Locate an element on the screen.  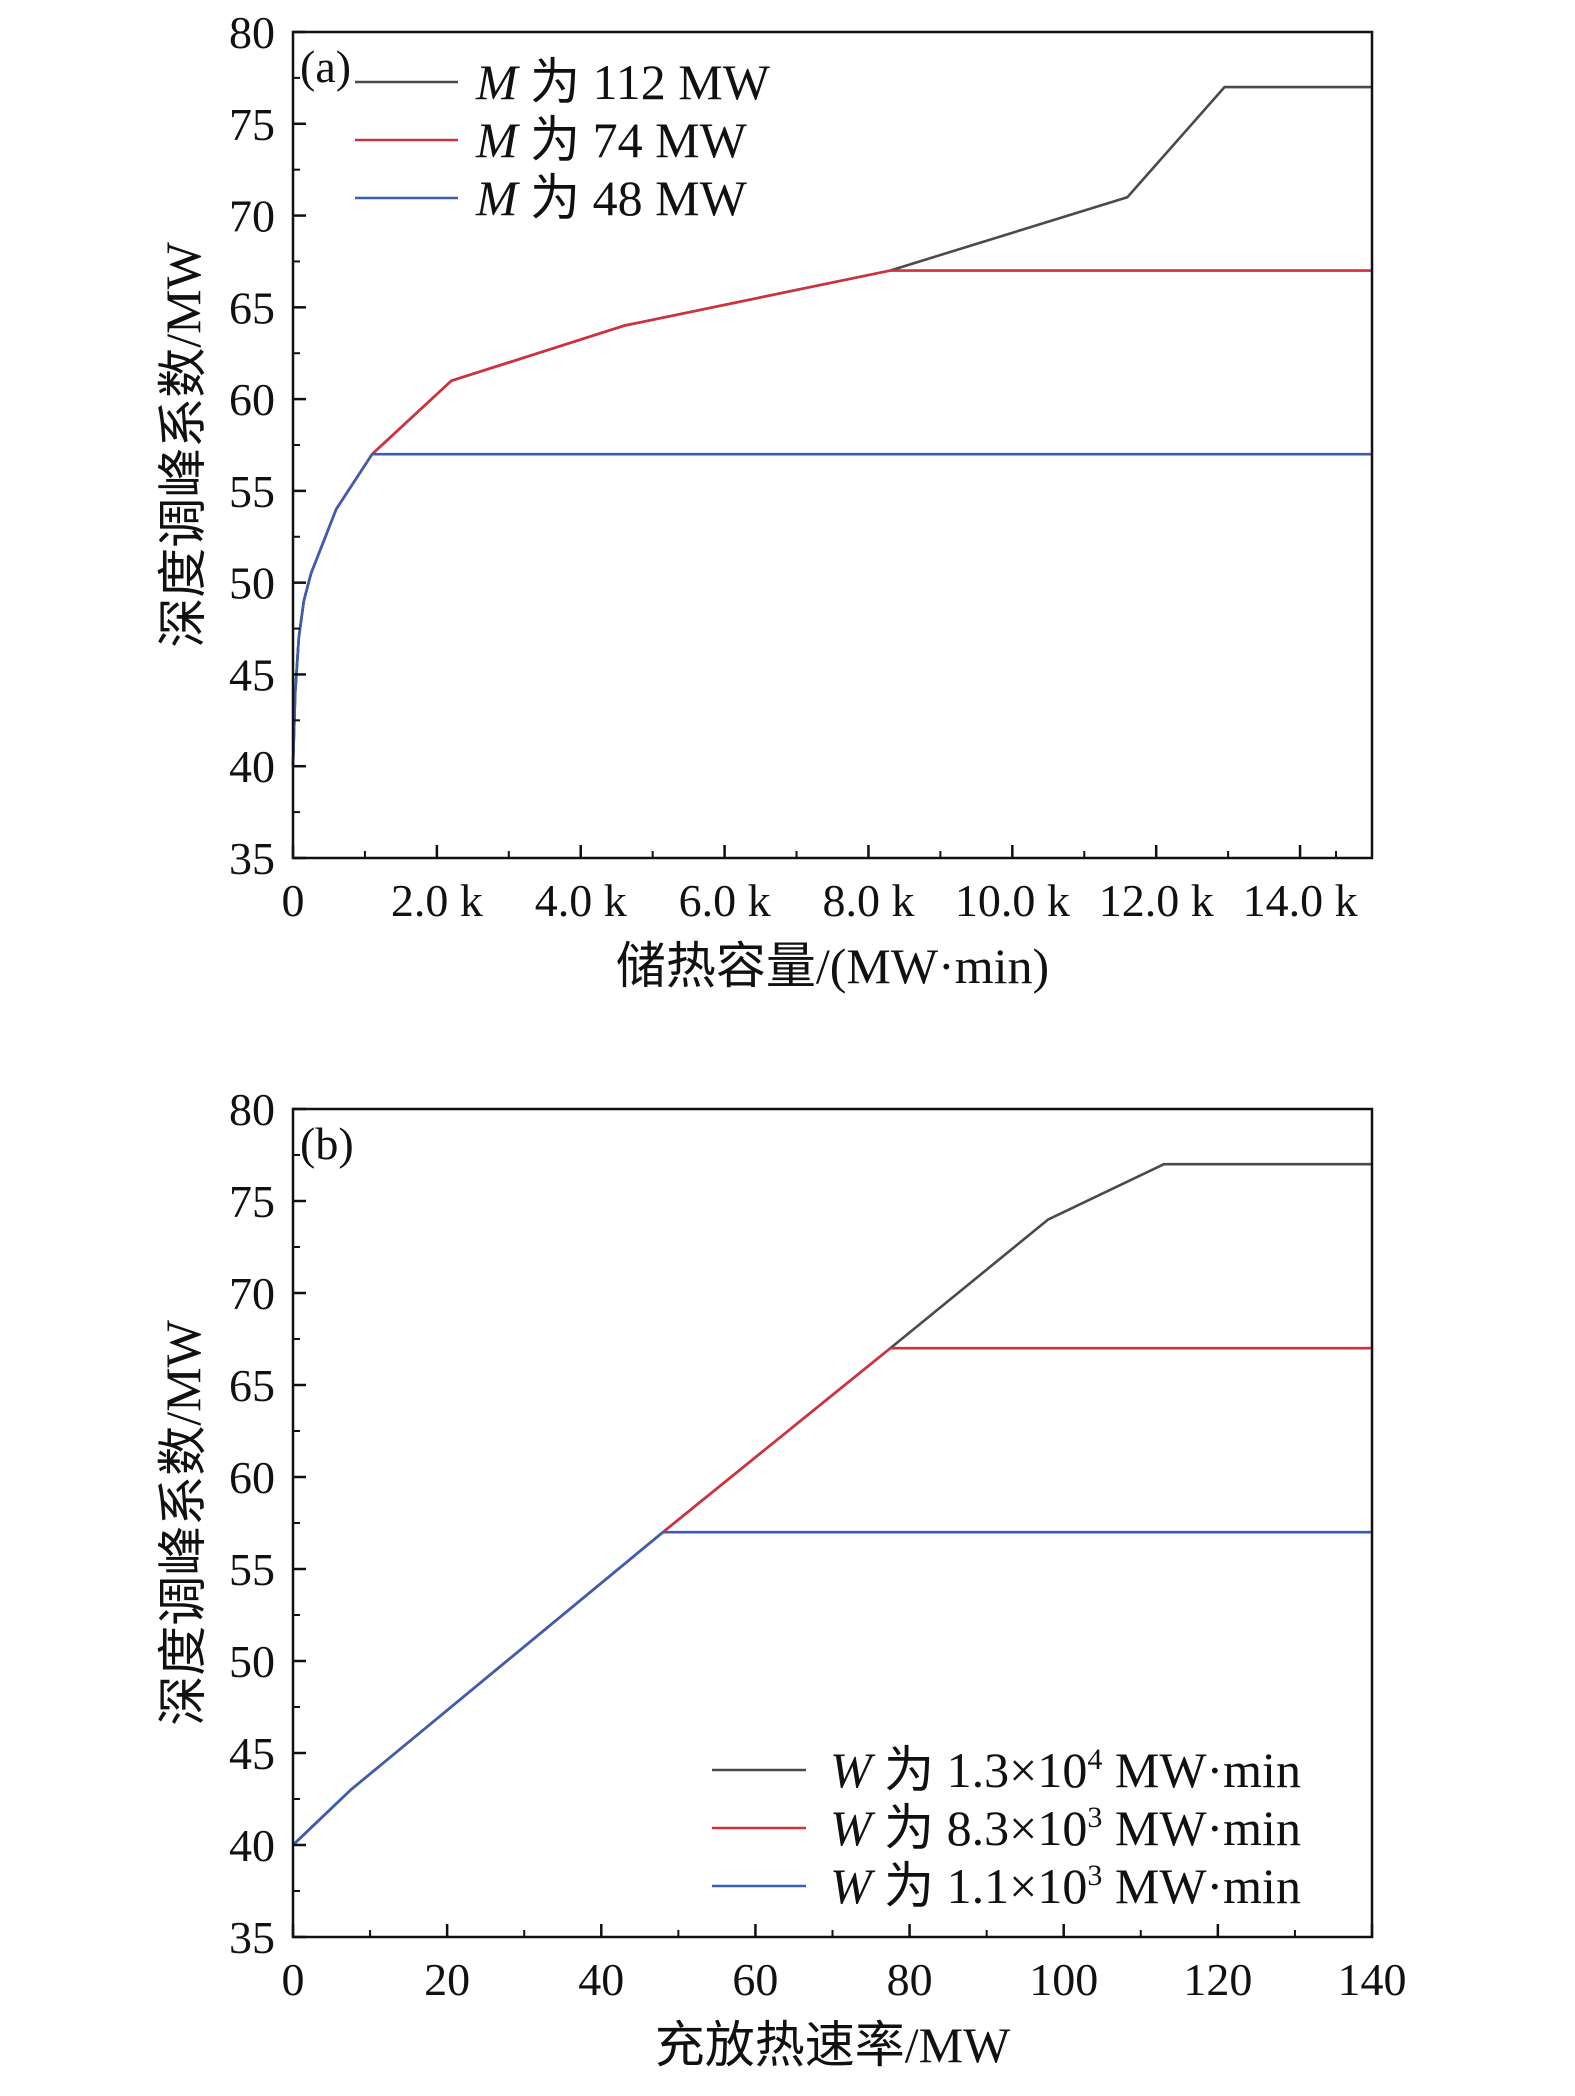
legend-entry: M 为 74 MW is located at coordinates (611, 140).